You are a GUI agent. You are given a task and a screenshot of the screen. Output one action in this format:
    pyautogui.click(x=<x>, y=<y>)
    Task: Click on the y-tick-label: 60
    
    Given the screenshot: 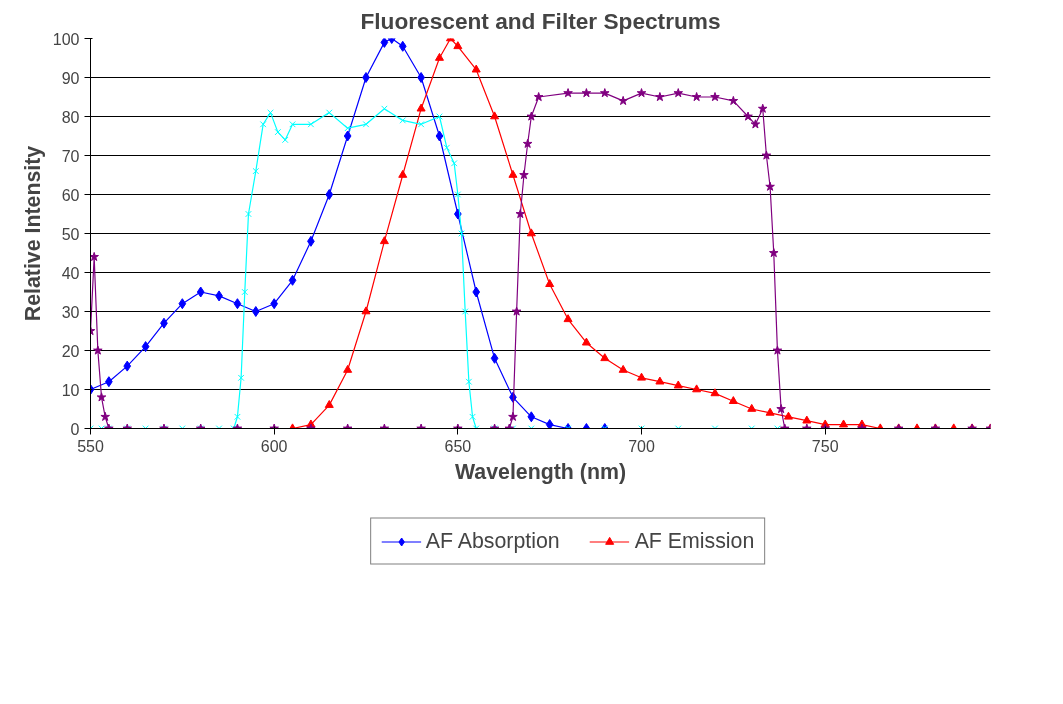 What is the action you would take?
    pyautogui.click(x=70, y=195)
    